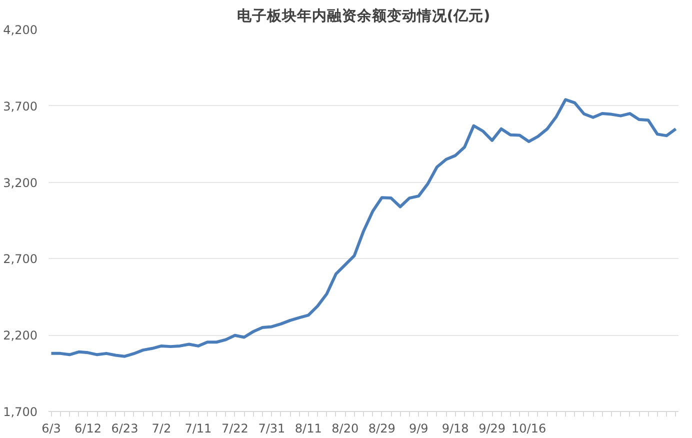  Describe the element at coordinates (124, 429) in the screenshot. I see `x-tick-label: 6/23` at that location.